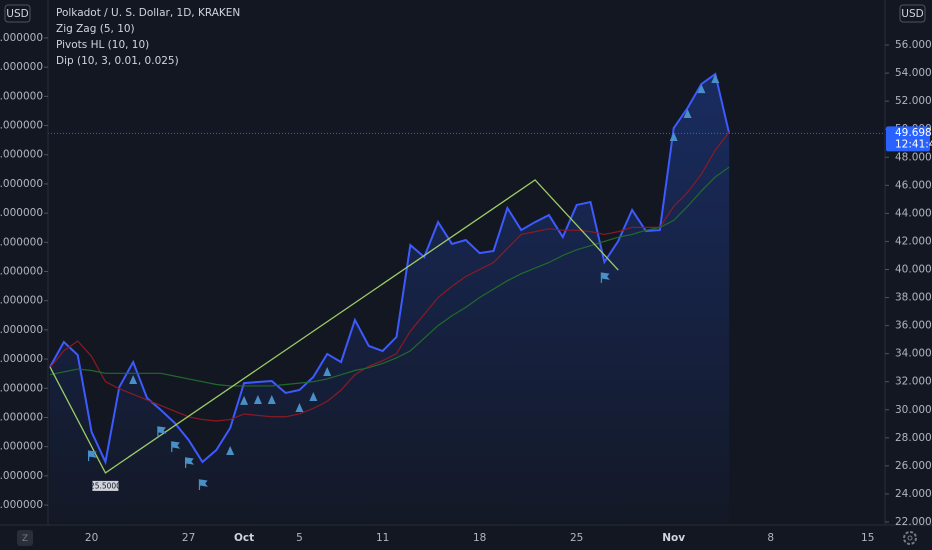  Describe the element at coordinates (913, 185) in the screenshot. I see `y-tick-label: 46.0000` at that location.